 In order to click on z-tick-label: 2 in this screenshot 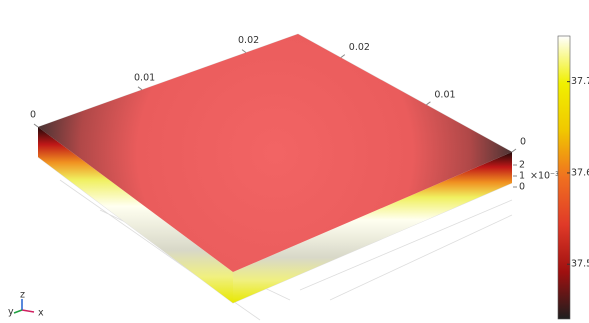, I will do `click(522, 165)`.